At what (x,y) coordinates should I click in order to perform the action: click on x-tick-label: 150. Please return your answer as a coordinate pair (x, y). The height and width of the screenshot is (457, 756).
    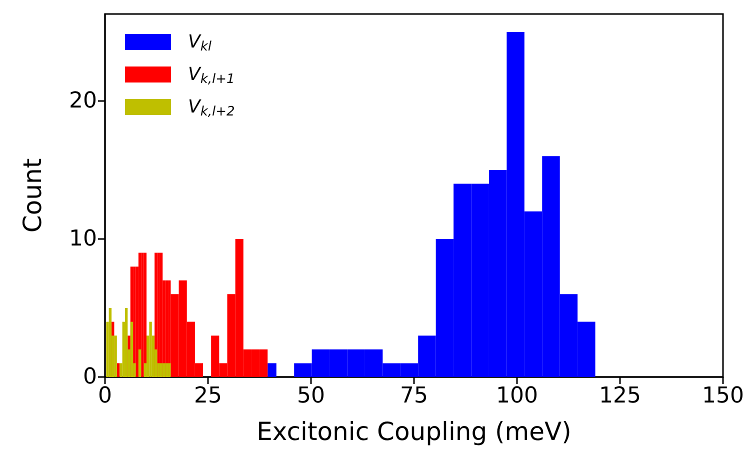
    Looking at the image, I should click on (723, 396).